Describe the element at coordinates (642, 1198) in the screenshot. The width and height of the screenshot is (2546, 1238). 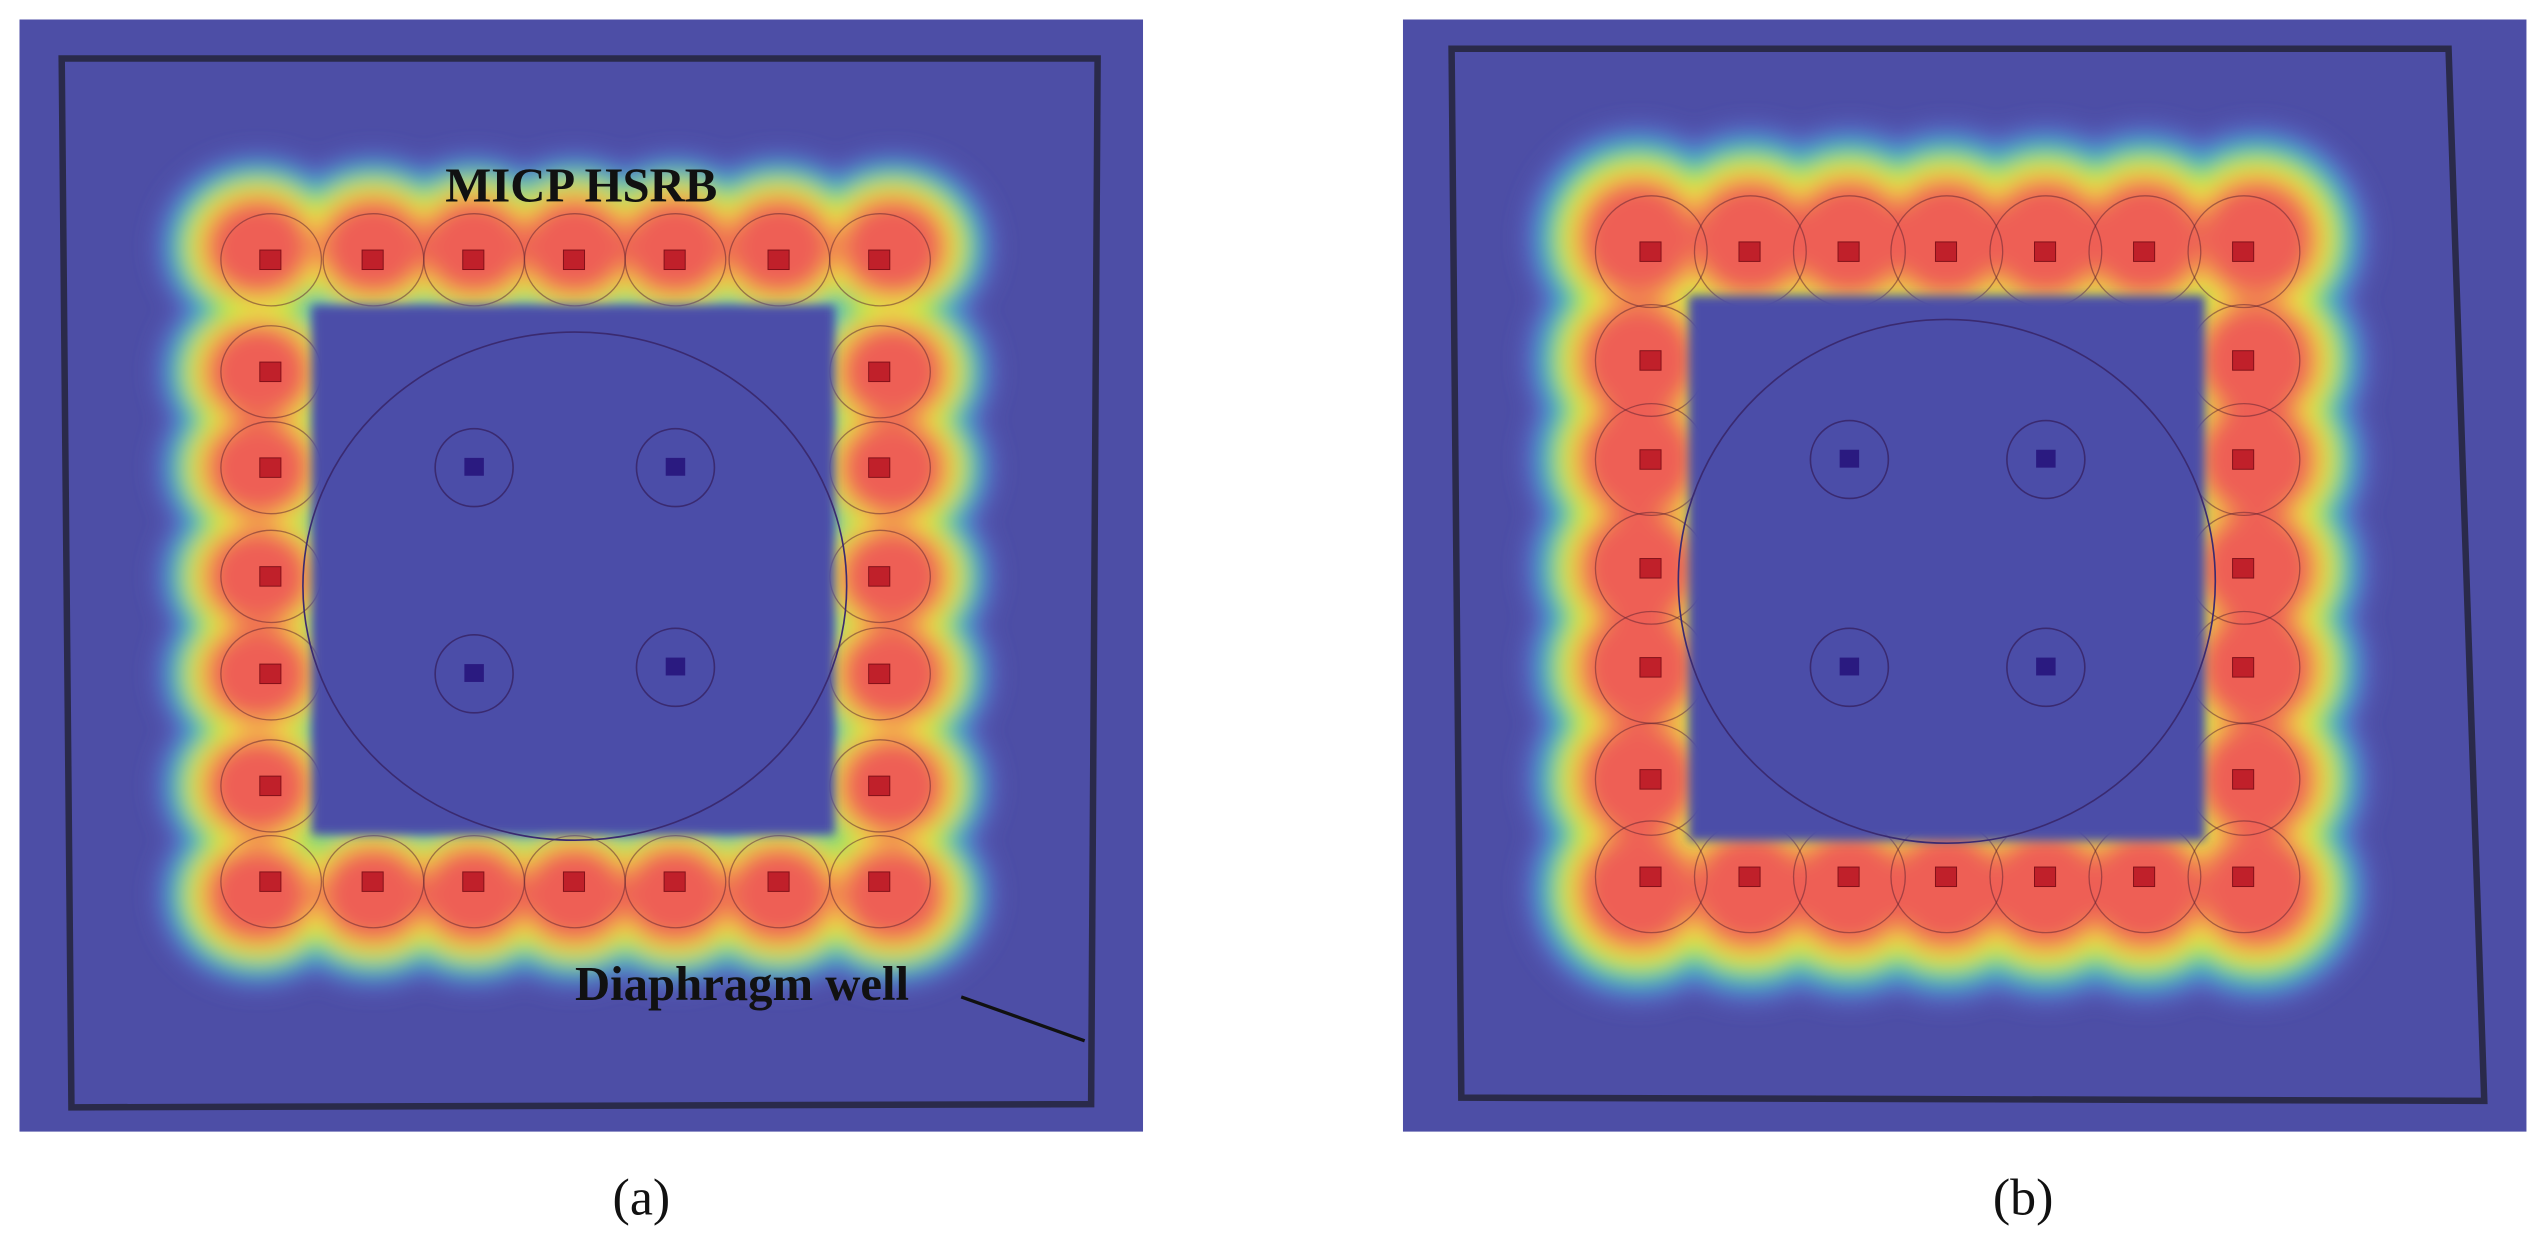
I see `panel-label: (a)` at that location.